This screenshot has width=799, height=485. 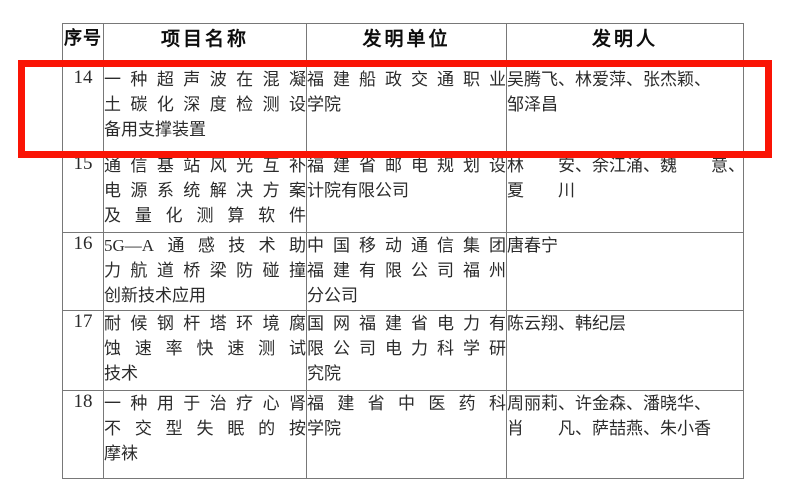 What do you see at coordinates (609, 79) in the screenshot?
I see `text-line: 吴腾飞、林爱萍、张杰颖、` at bounding box center [609, 79].